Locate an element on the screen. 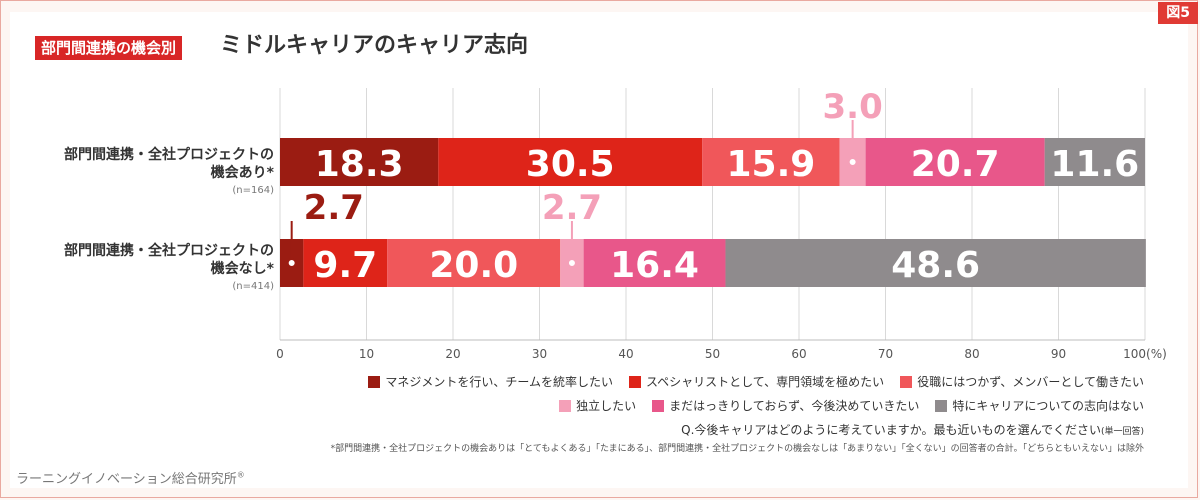 This screenshot has height=500, width=1200. legend-item: 特にキャリアについての志向はない is located at coordinates (1039, 406).